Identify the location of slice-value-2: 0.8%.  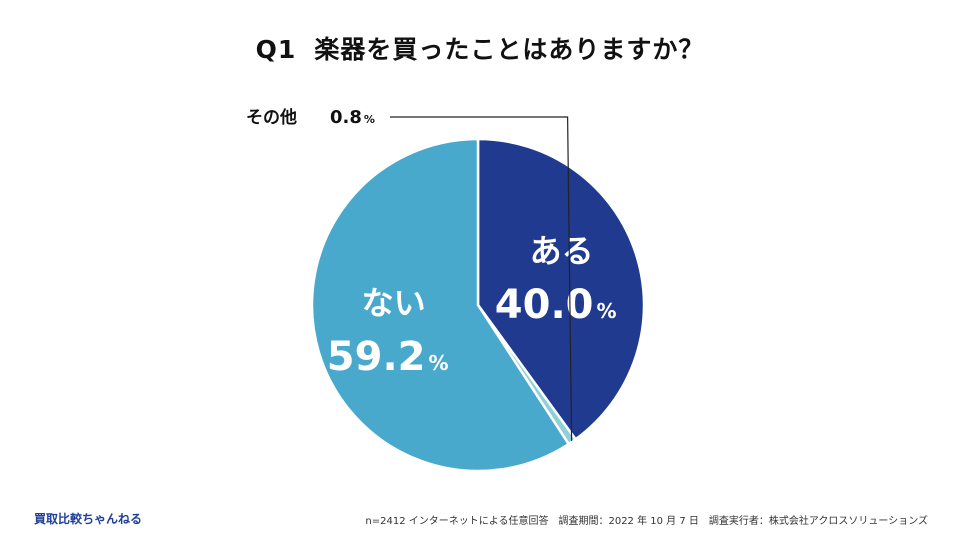
(352, 117).